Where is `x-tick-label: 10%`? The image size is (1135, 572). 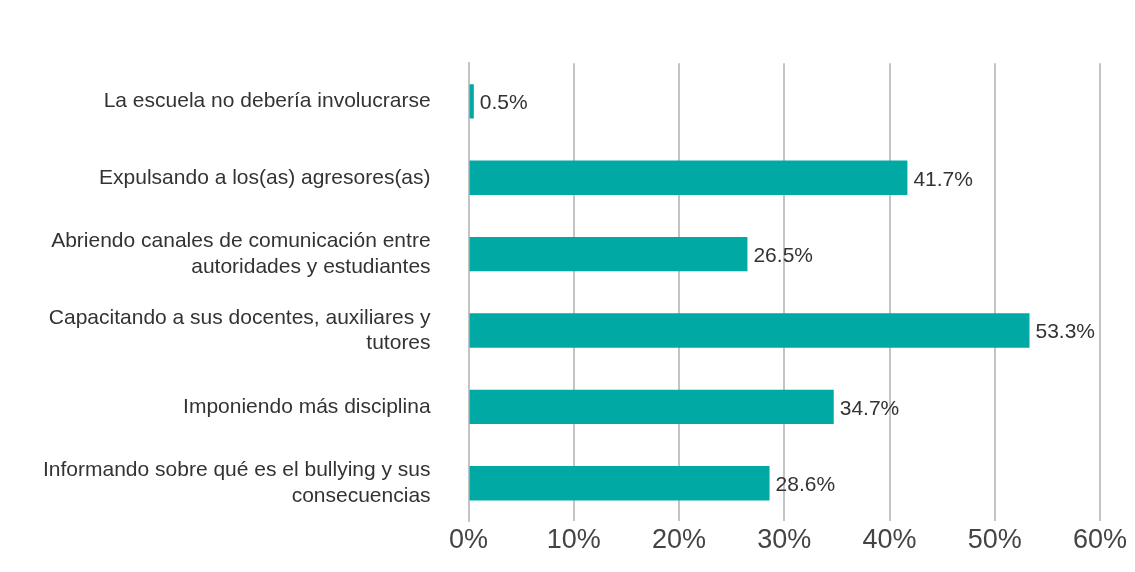 x-tick-label: 10% is located at coordinates (573, 539).